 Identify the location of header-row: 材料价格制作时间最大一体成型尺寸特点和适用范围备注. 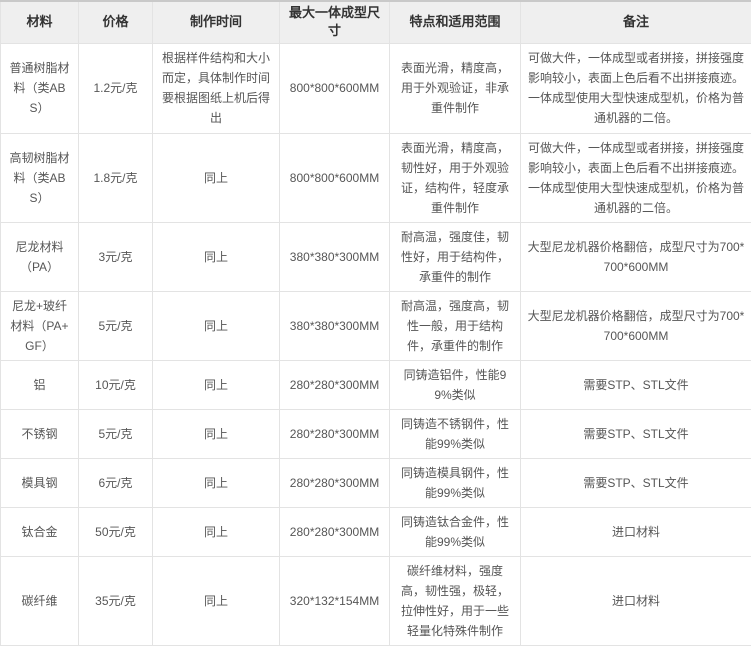
(376, 22).